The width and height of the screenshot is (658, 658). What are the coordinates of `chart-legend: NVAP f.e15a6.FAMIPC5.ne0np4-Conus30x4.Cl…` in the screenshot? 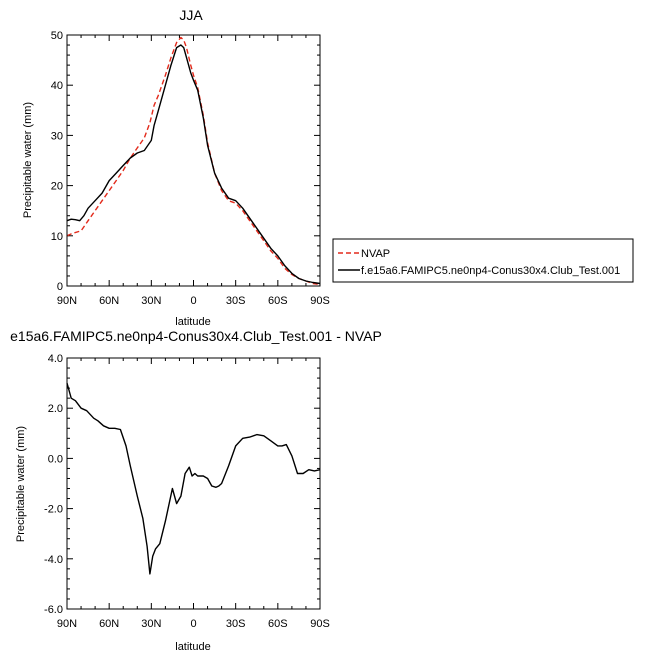 It's located at (483, 260).